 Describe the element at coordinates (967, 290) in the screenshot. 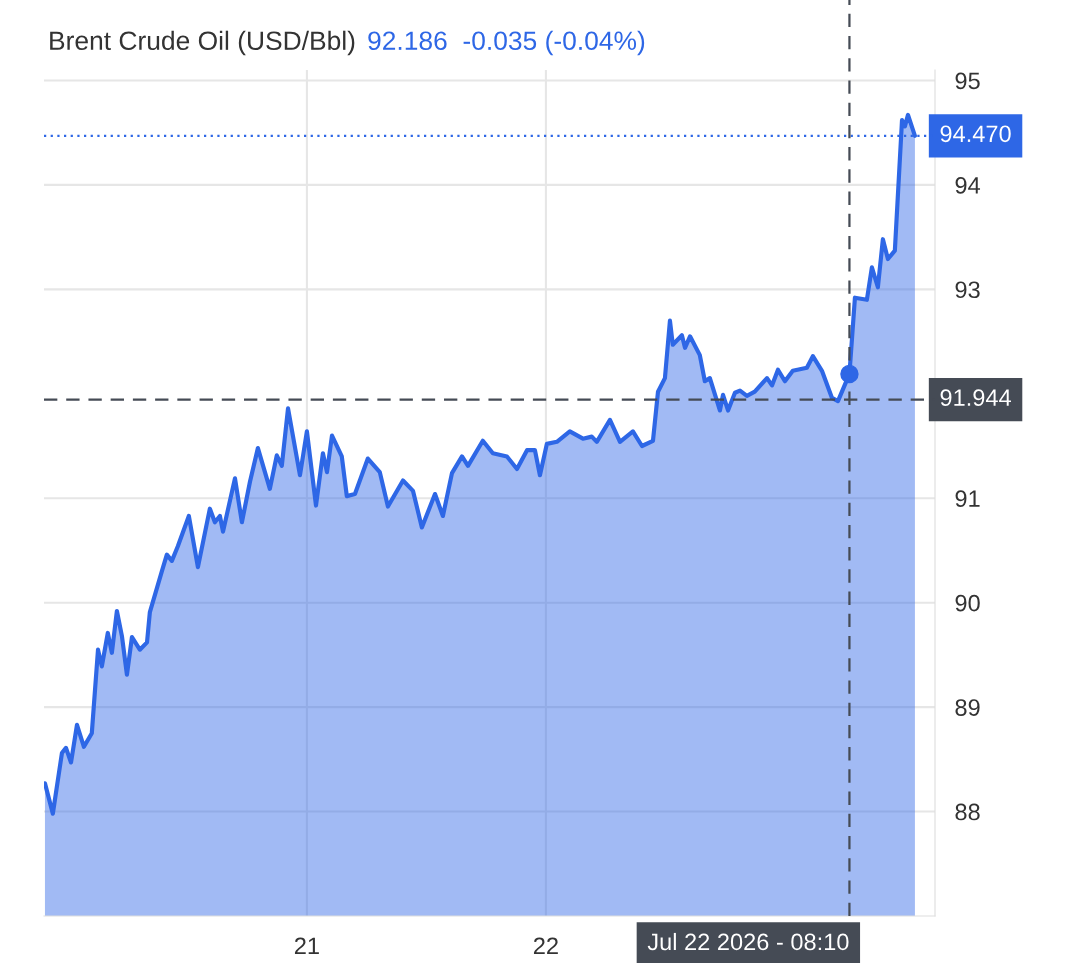

I see `y-tick-label: 93` at that location.